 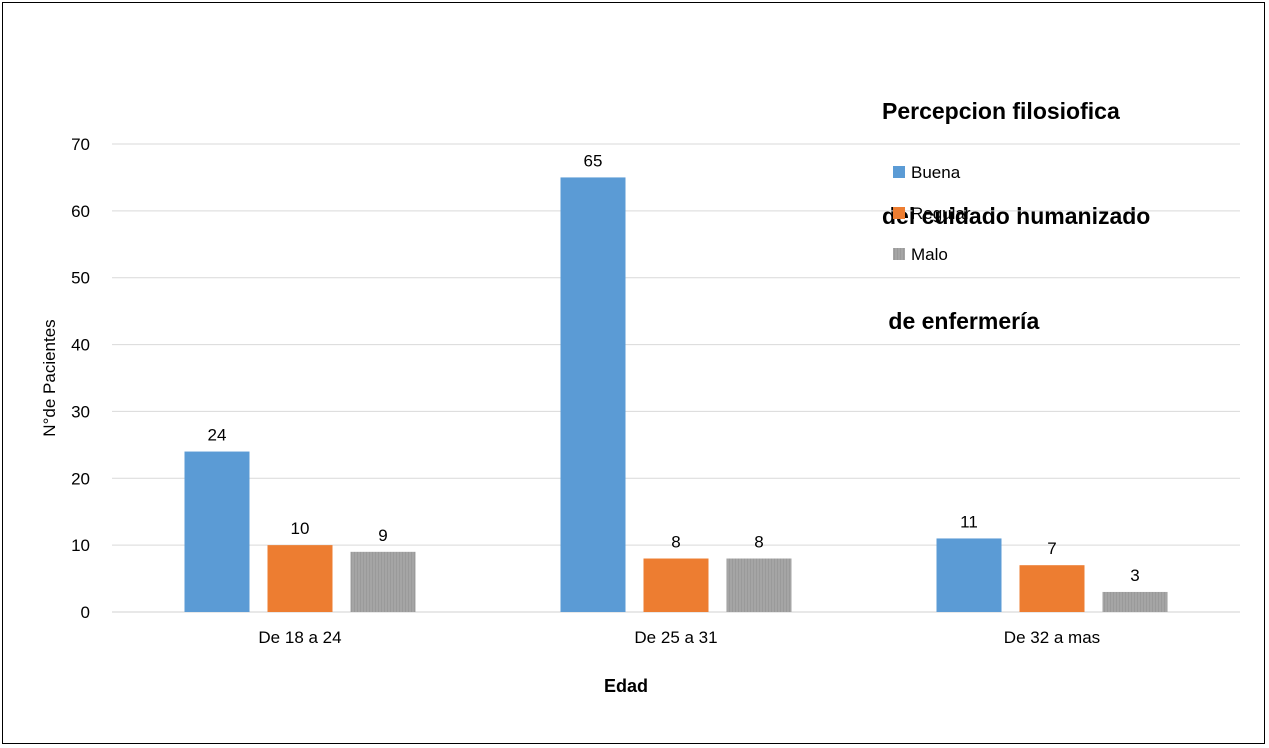 I want to click on y-tick-label: 40, so click(x=80, y=345).